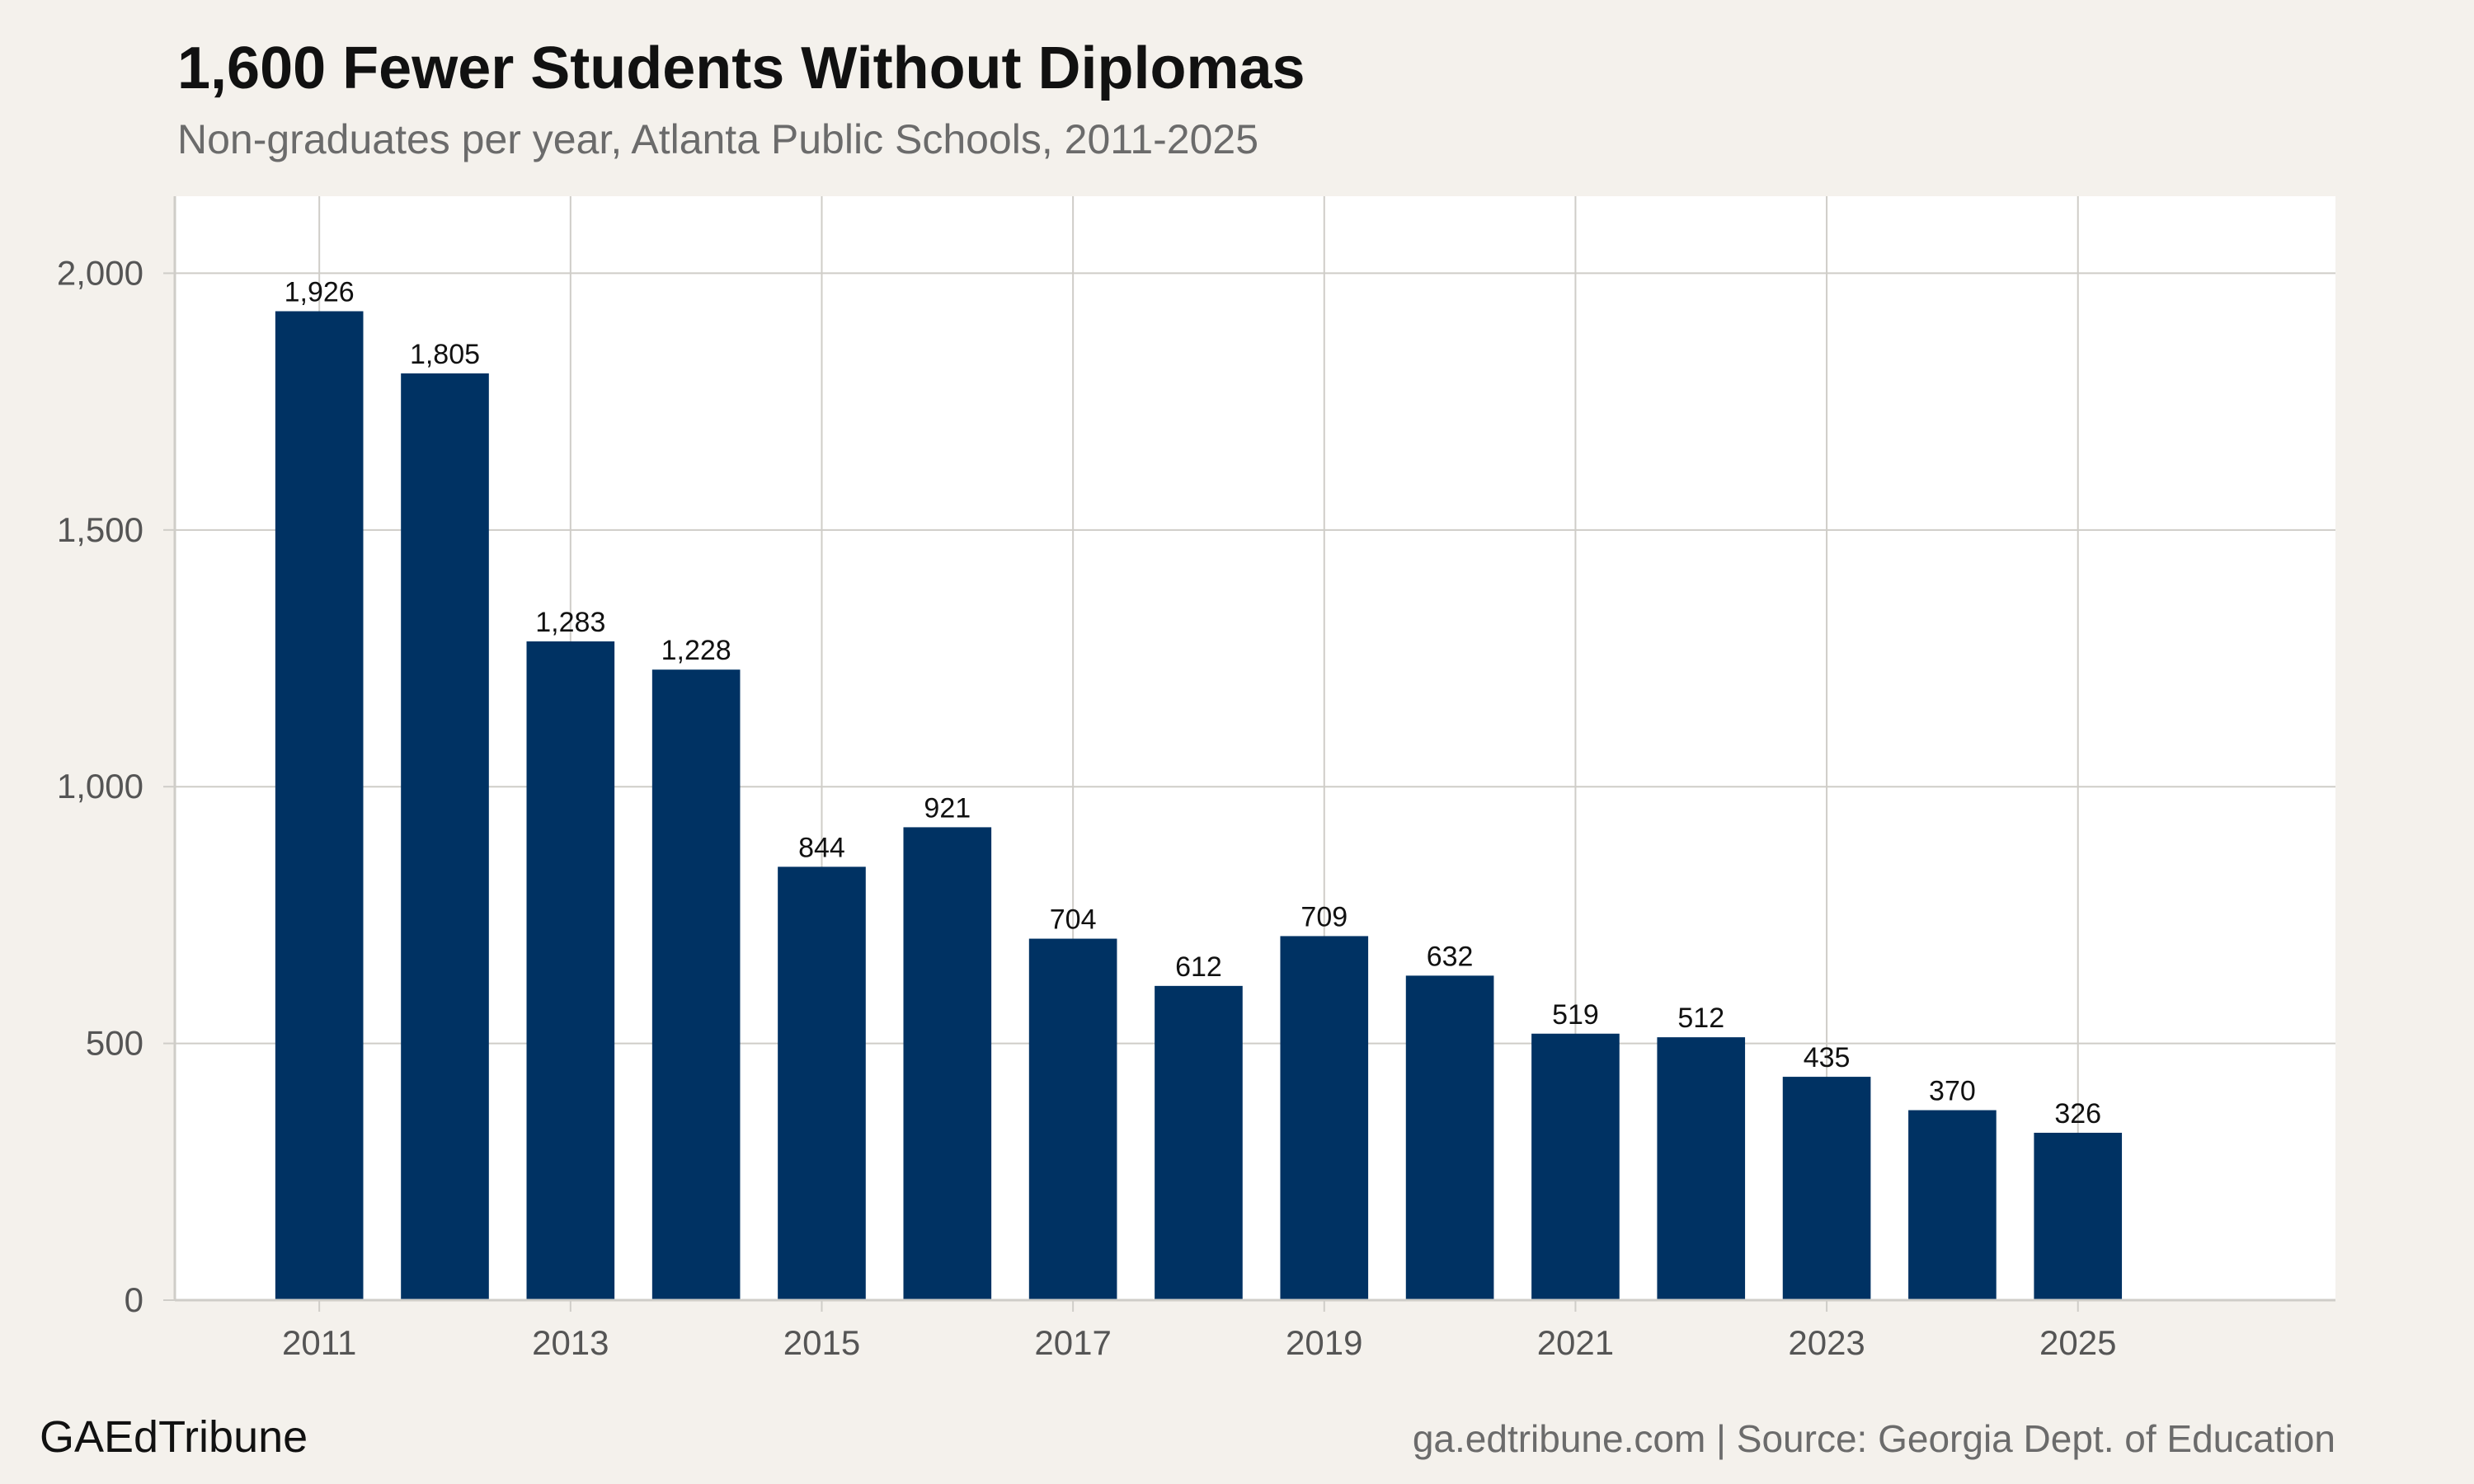 Image resolution: width=2474 pixels, height=1484 pixels. Describe the element at coordinates (1073, 920) in the screenshot. I see `data-label-2017: 704` at that location.